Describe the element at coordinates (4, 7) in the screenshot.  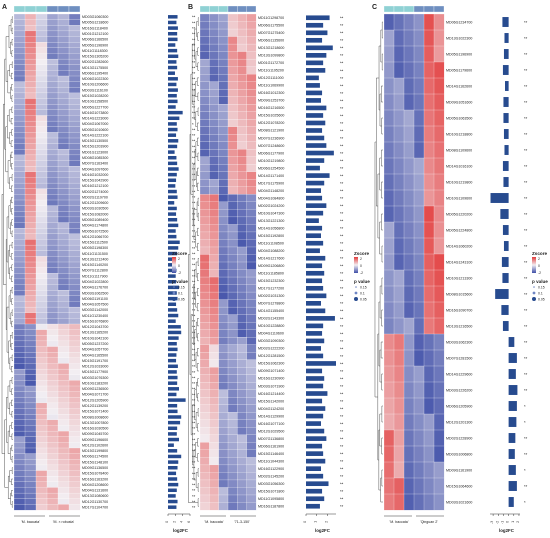
I see `panel-letter-A: A` at that location.